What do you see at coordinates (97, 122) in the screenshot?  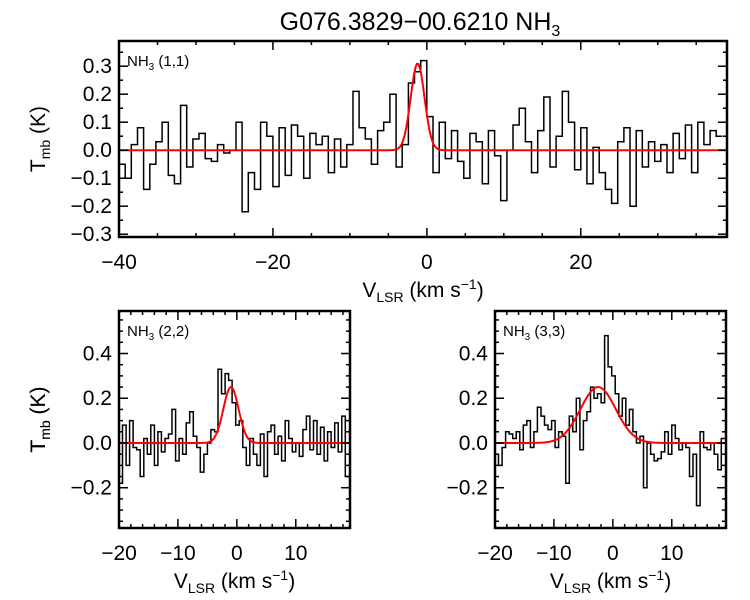 I see `y-tick-label: 0.1` at bounding box center [97, 122].